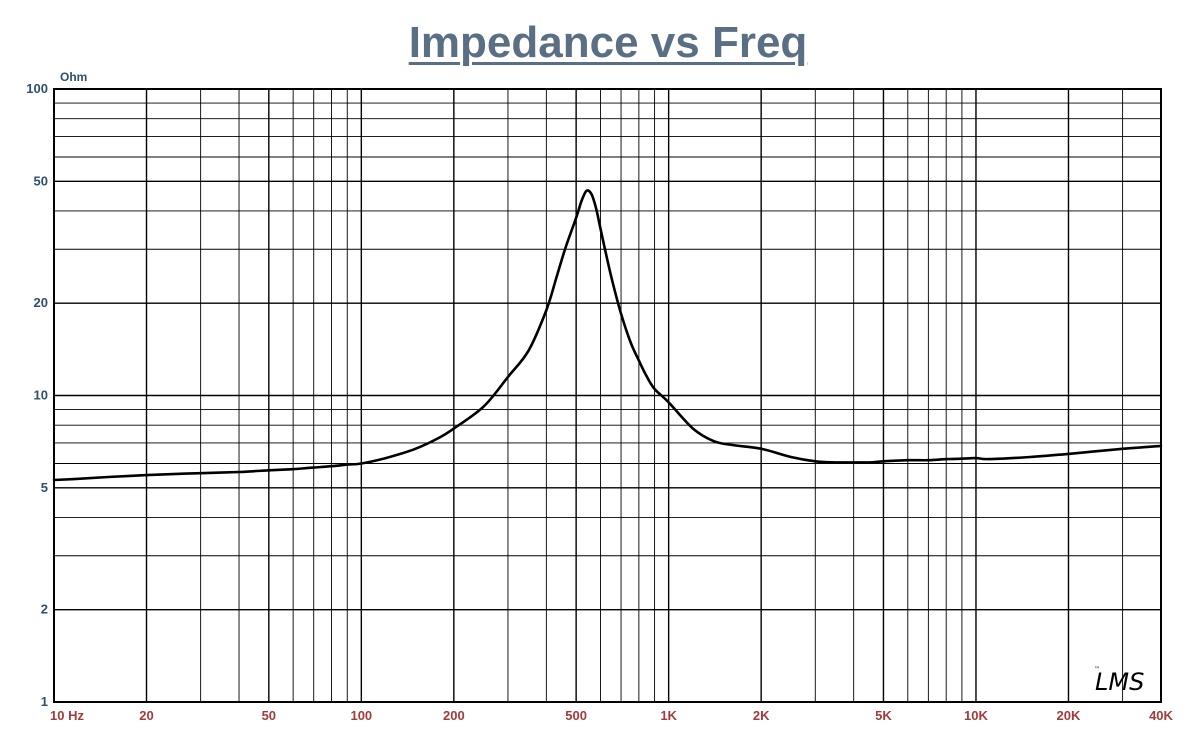 This screenshot has width=1199, height=743. What do you see at coordinates (44, 701) in the screenshot?
I see `y-tick-label: 1` at bounding box center [44, 701].